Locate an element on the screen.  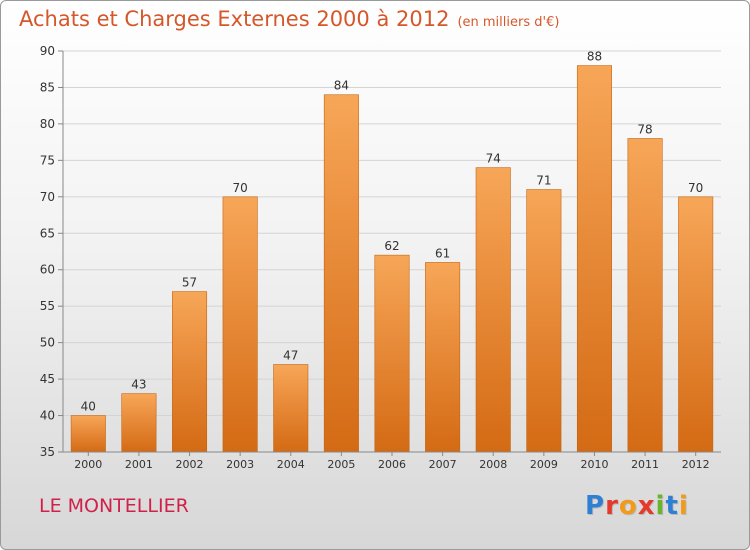
title-unit: (en milliers d'€) is located at coordinates (508, 22).